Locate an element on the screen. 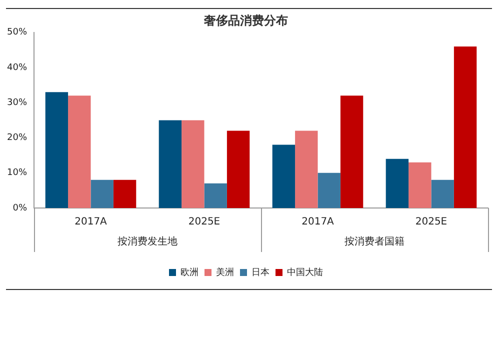 Image resolution: width=500 pixels, height=362 pixels. legend-label: 欧洲 is located at coordinates (189, 272).